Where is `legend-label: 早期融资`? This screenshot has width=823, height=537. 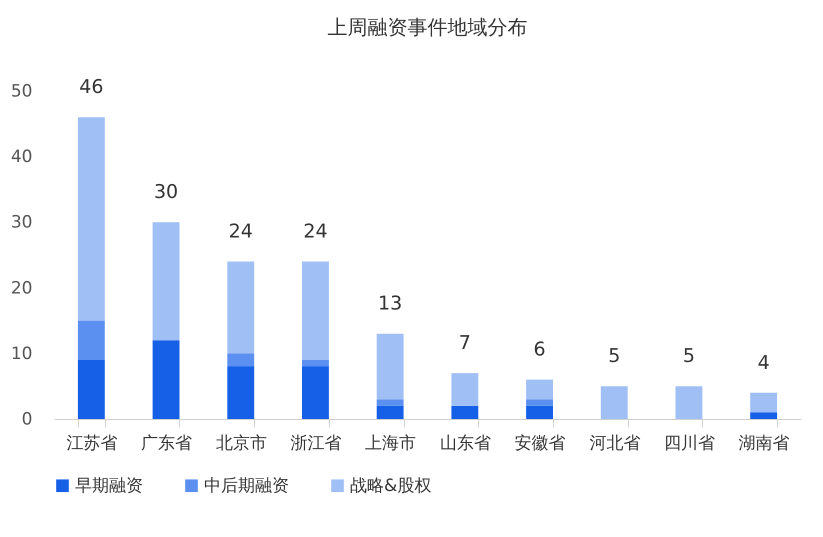
legend-label: 早期融资 is located at coordinates (109, 486).